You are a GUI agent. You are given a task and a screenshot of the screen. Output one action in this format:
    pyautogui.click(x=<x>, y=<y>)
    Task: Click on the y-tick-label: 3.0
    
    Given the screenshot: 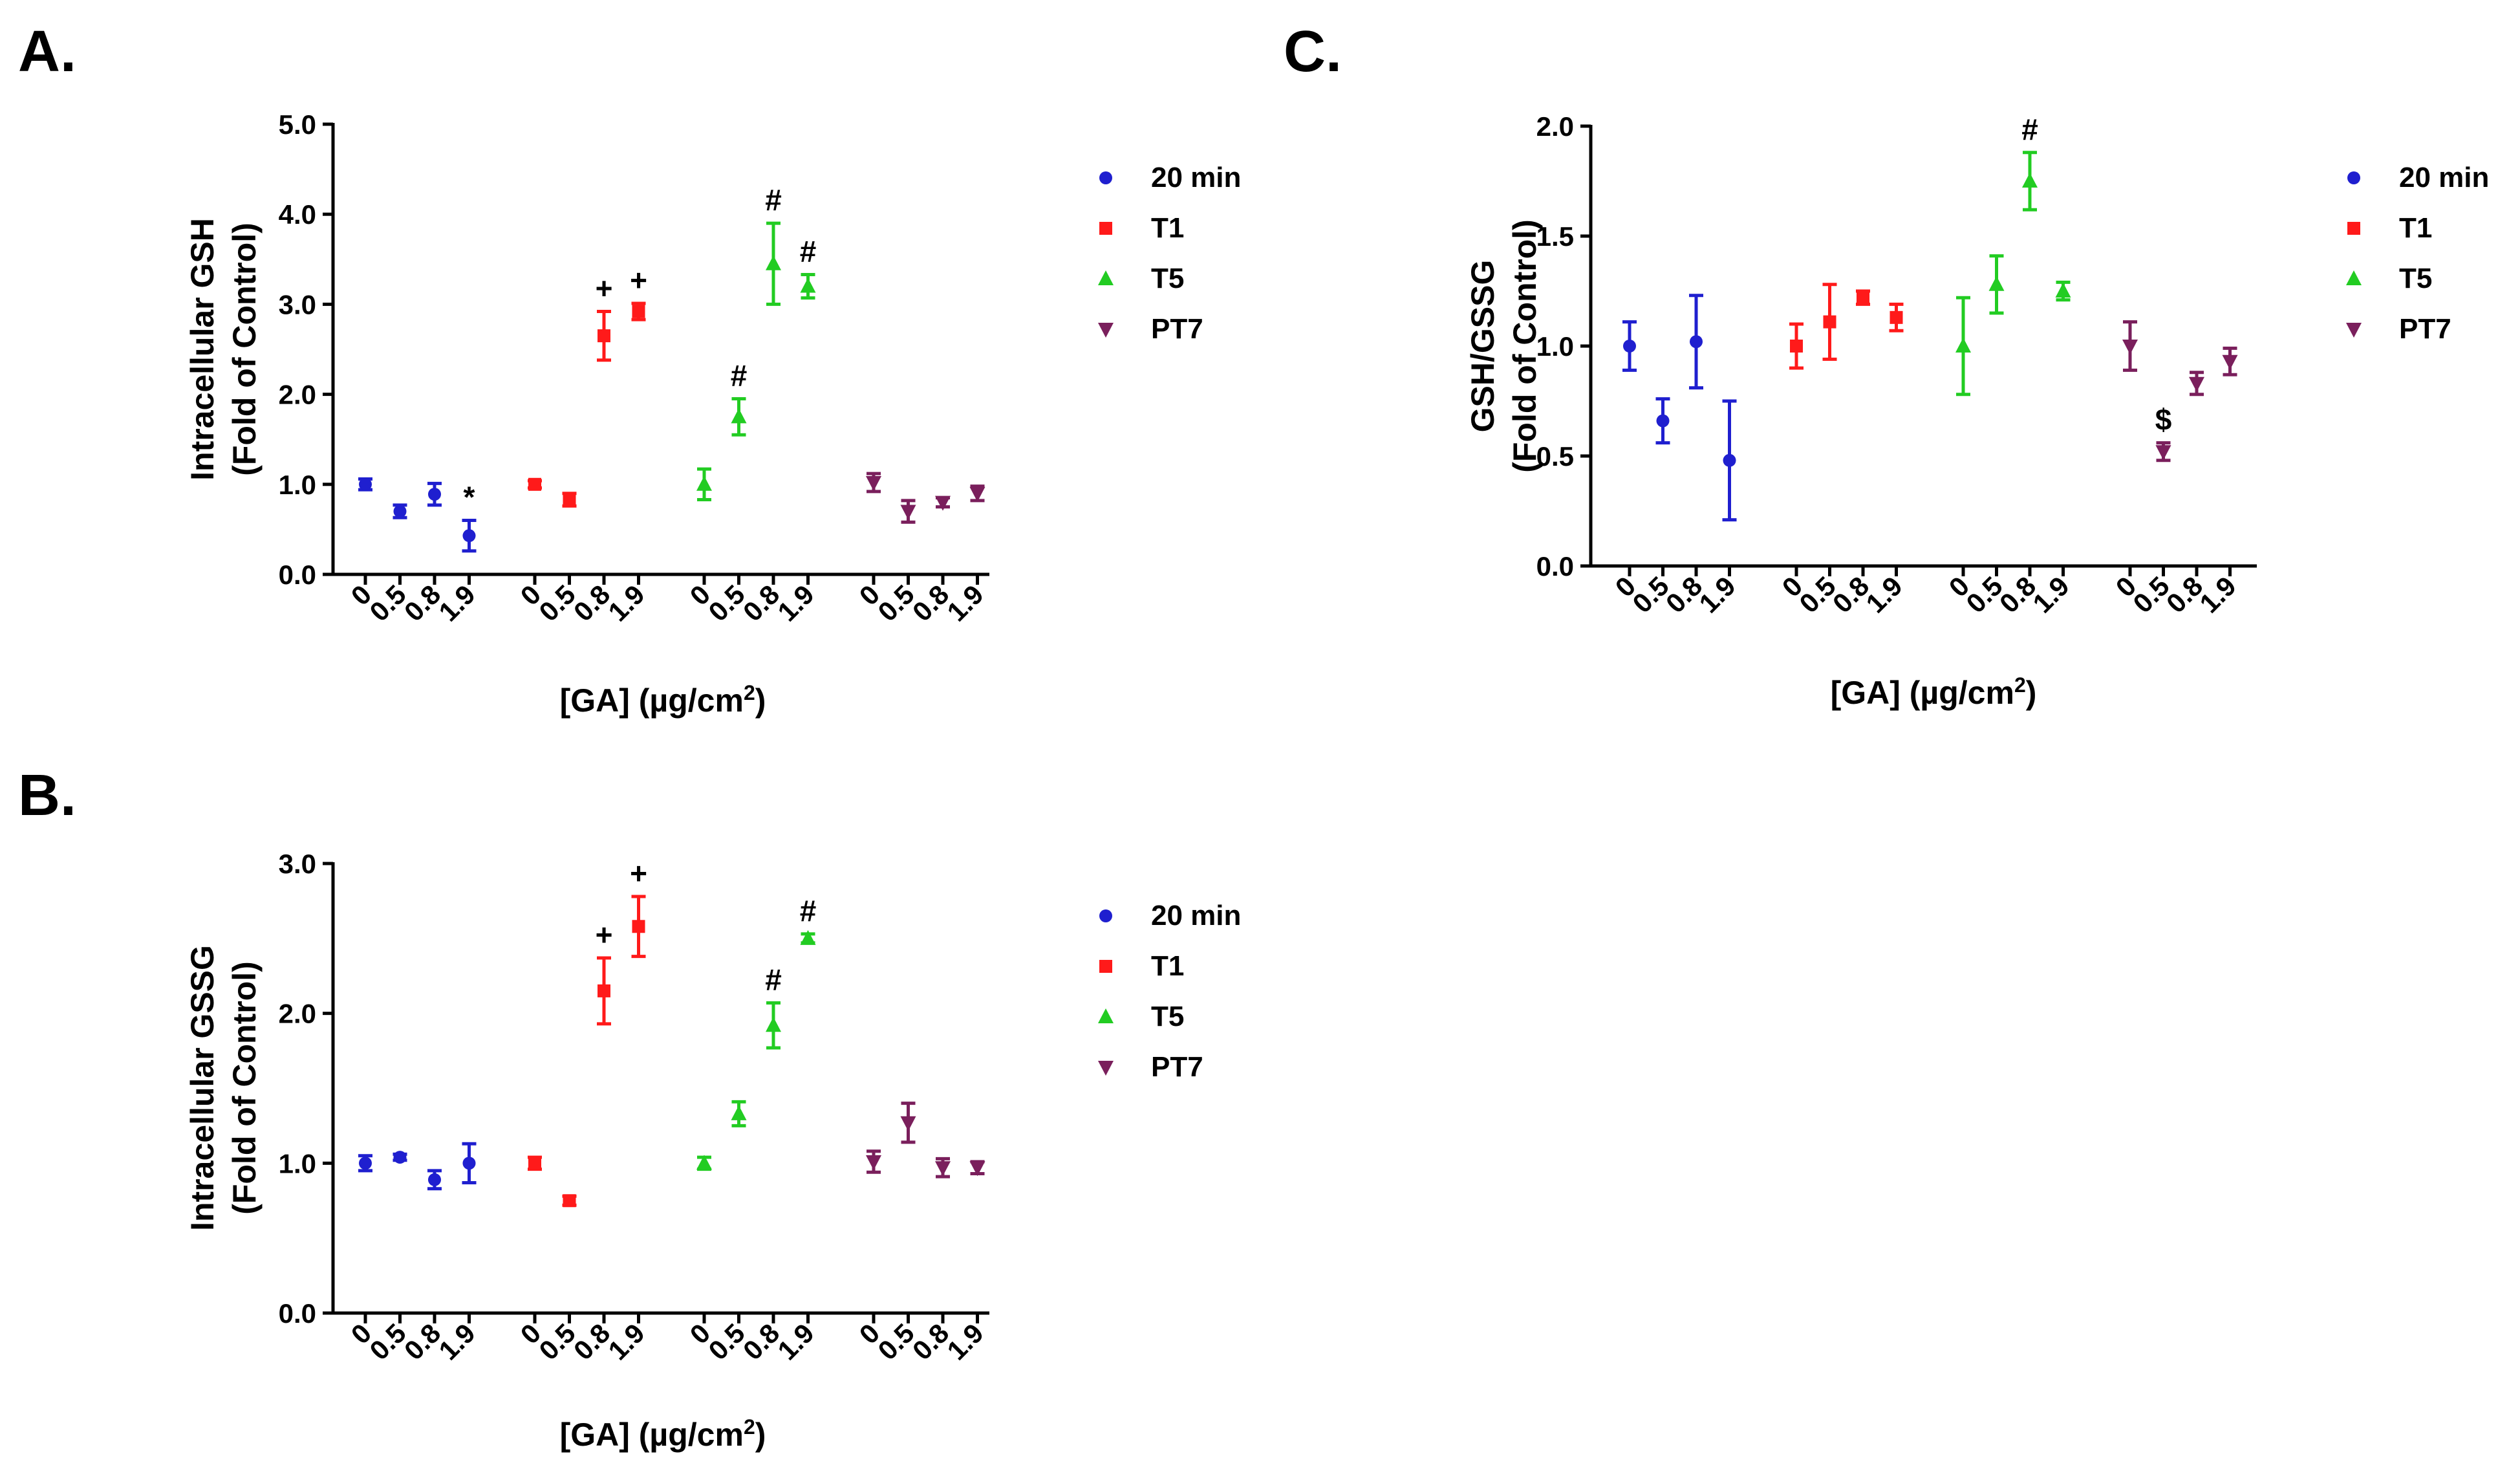 What is the action you would take?
    pyautogui.click(x=297, y=864)
    